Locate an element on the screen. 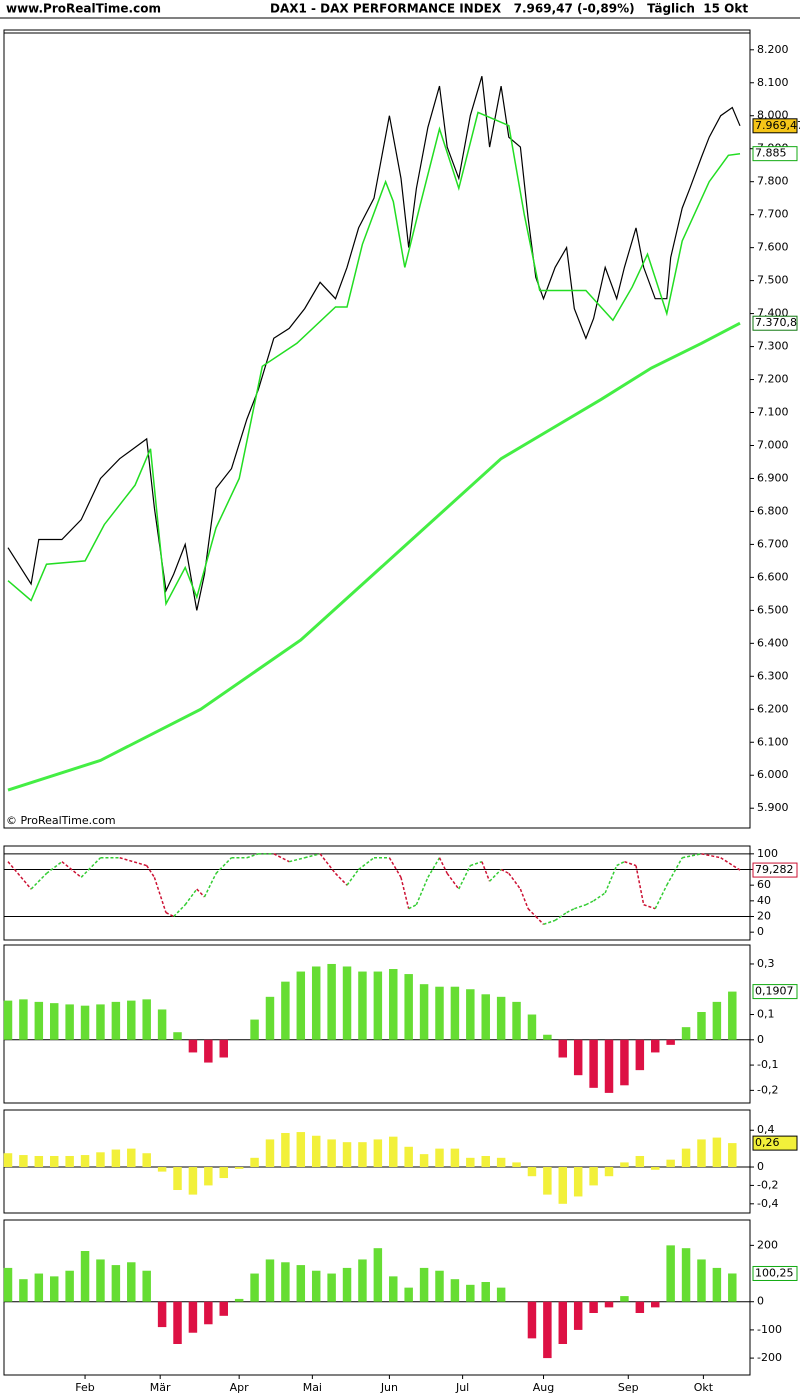 The height and width of the screenshot is (1400, 800). y-tick-label: 6.900 is located at coordinates (773, 477).